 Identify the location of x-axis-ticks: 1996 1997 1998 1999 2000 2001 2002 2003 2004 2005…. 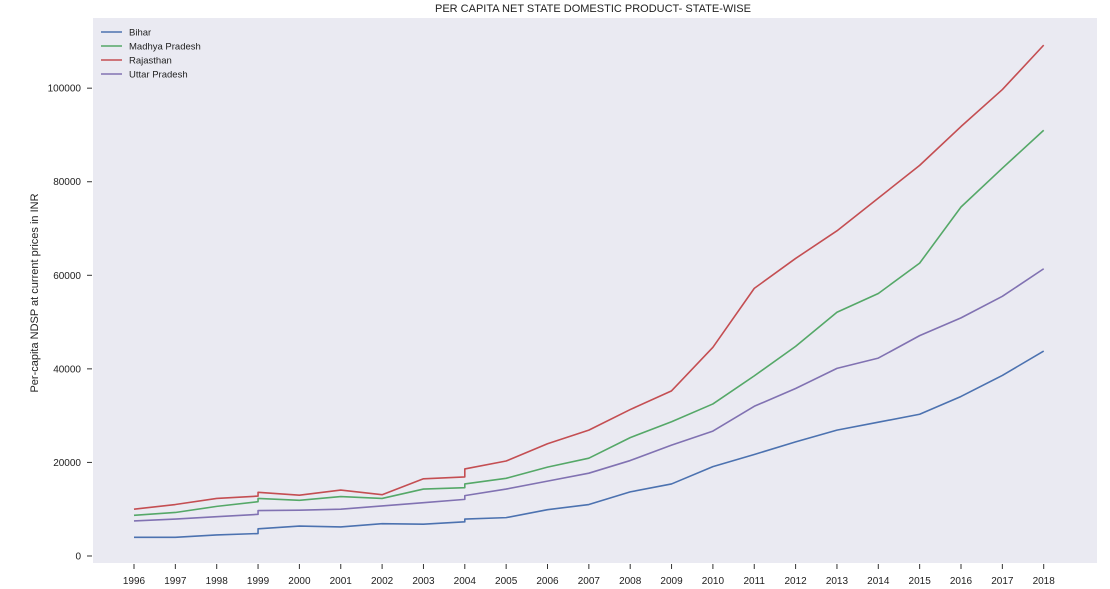
(589, 575).